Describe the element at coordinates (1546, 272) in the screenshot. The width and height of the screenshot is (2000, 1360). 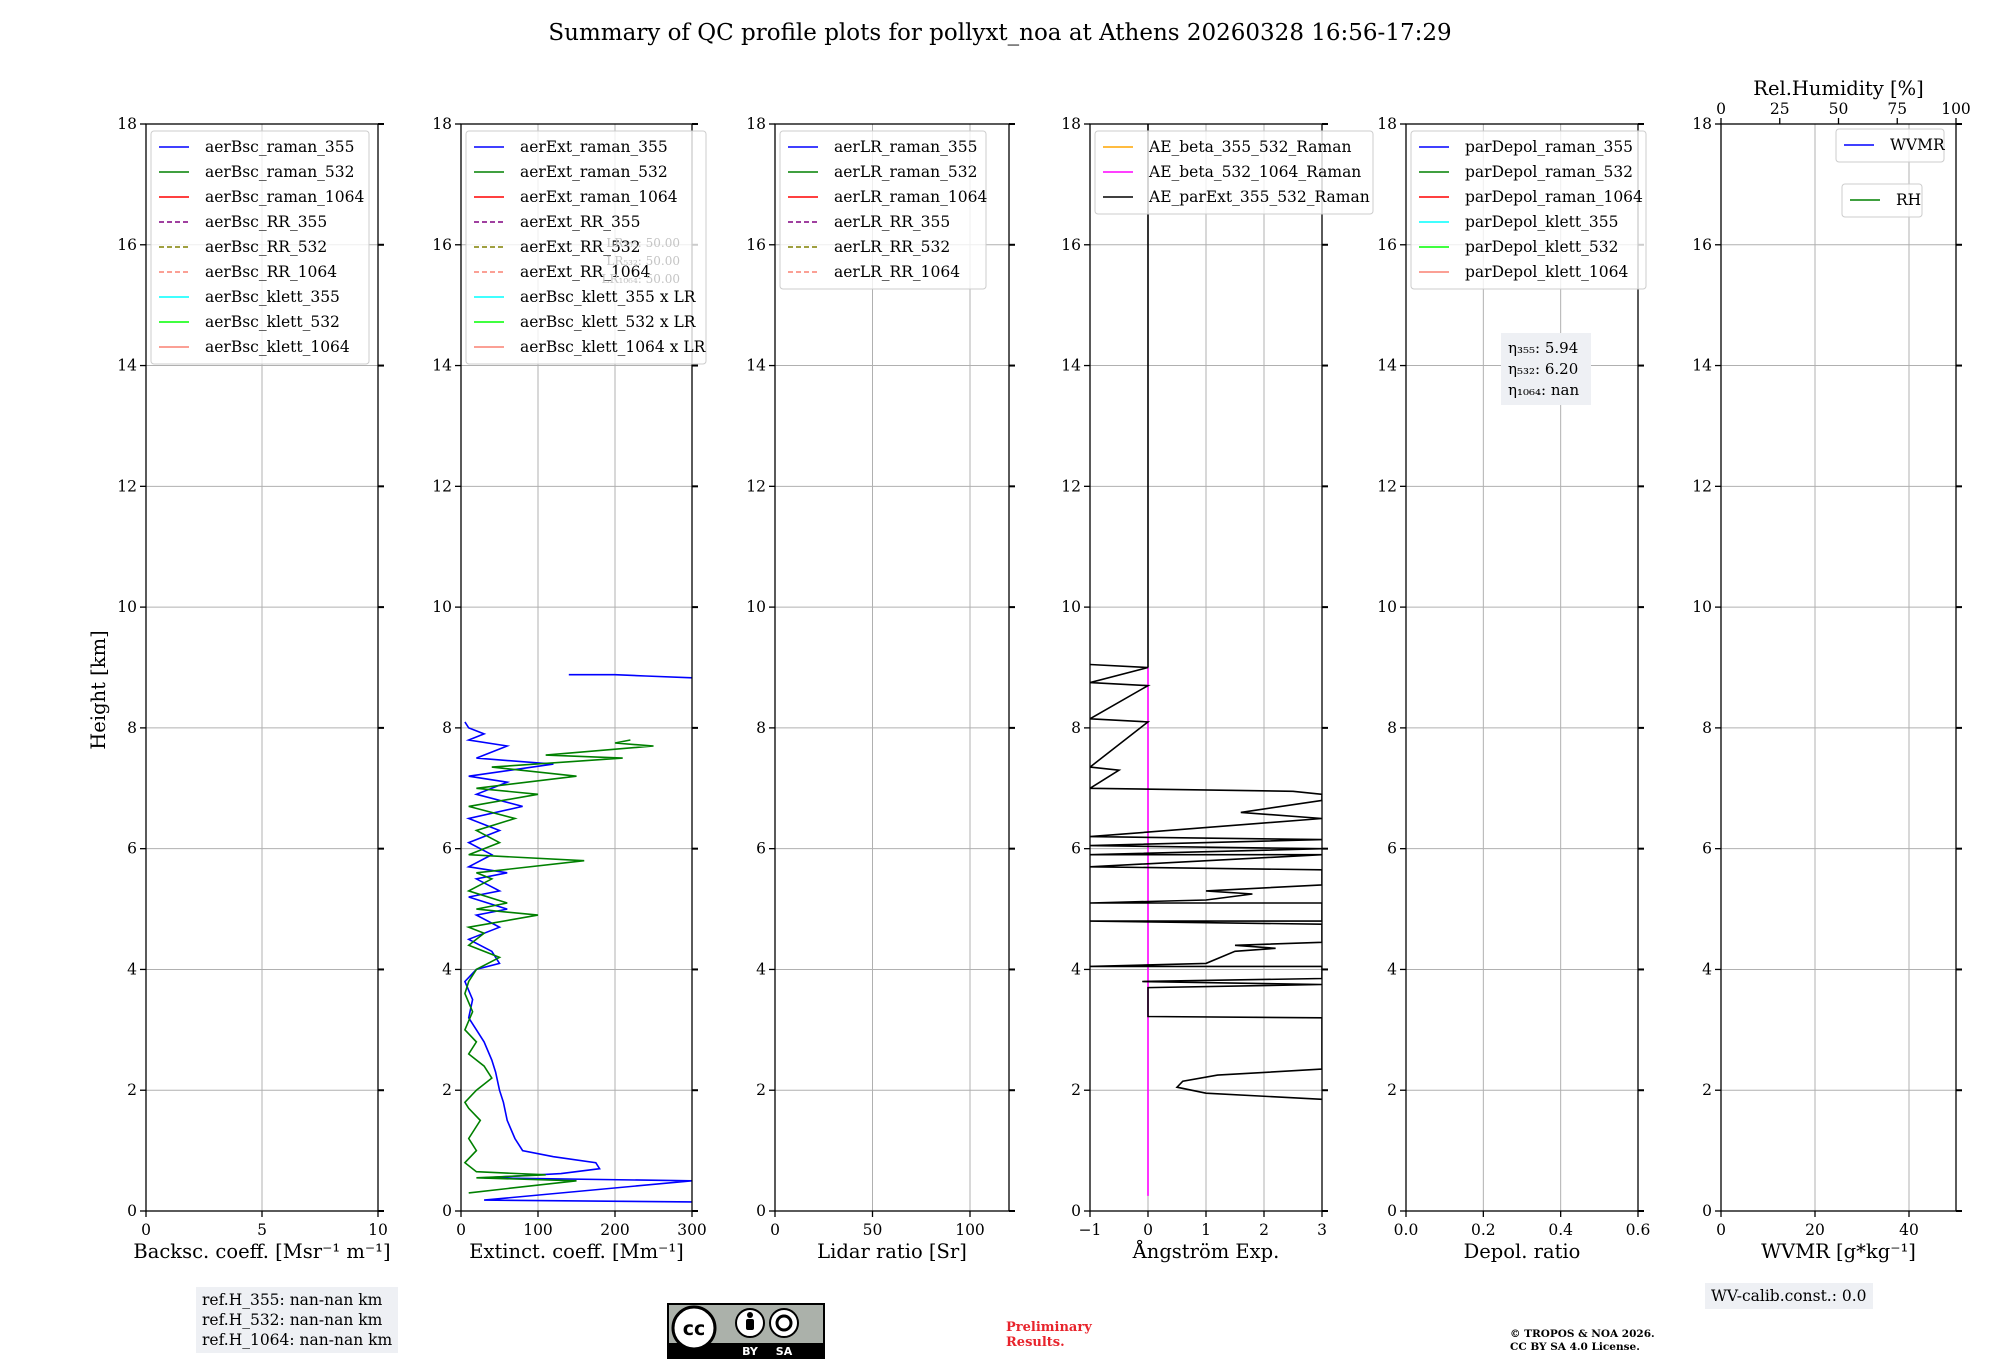
I see `legend-label: parDepol_klett_1064` at that location.